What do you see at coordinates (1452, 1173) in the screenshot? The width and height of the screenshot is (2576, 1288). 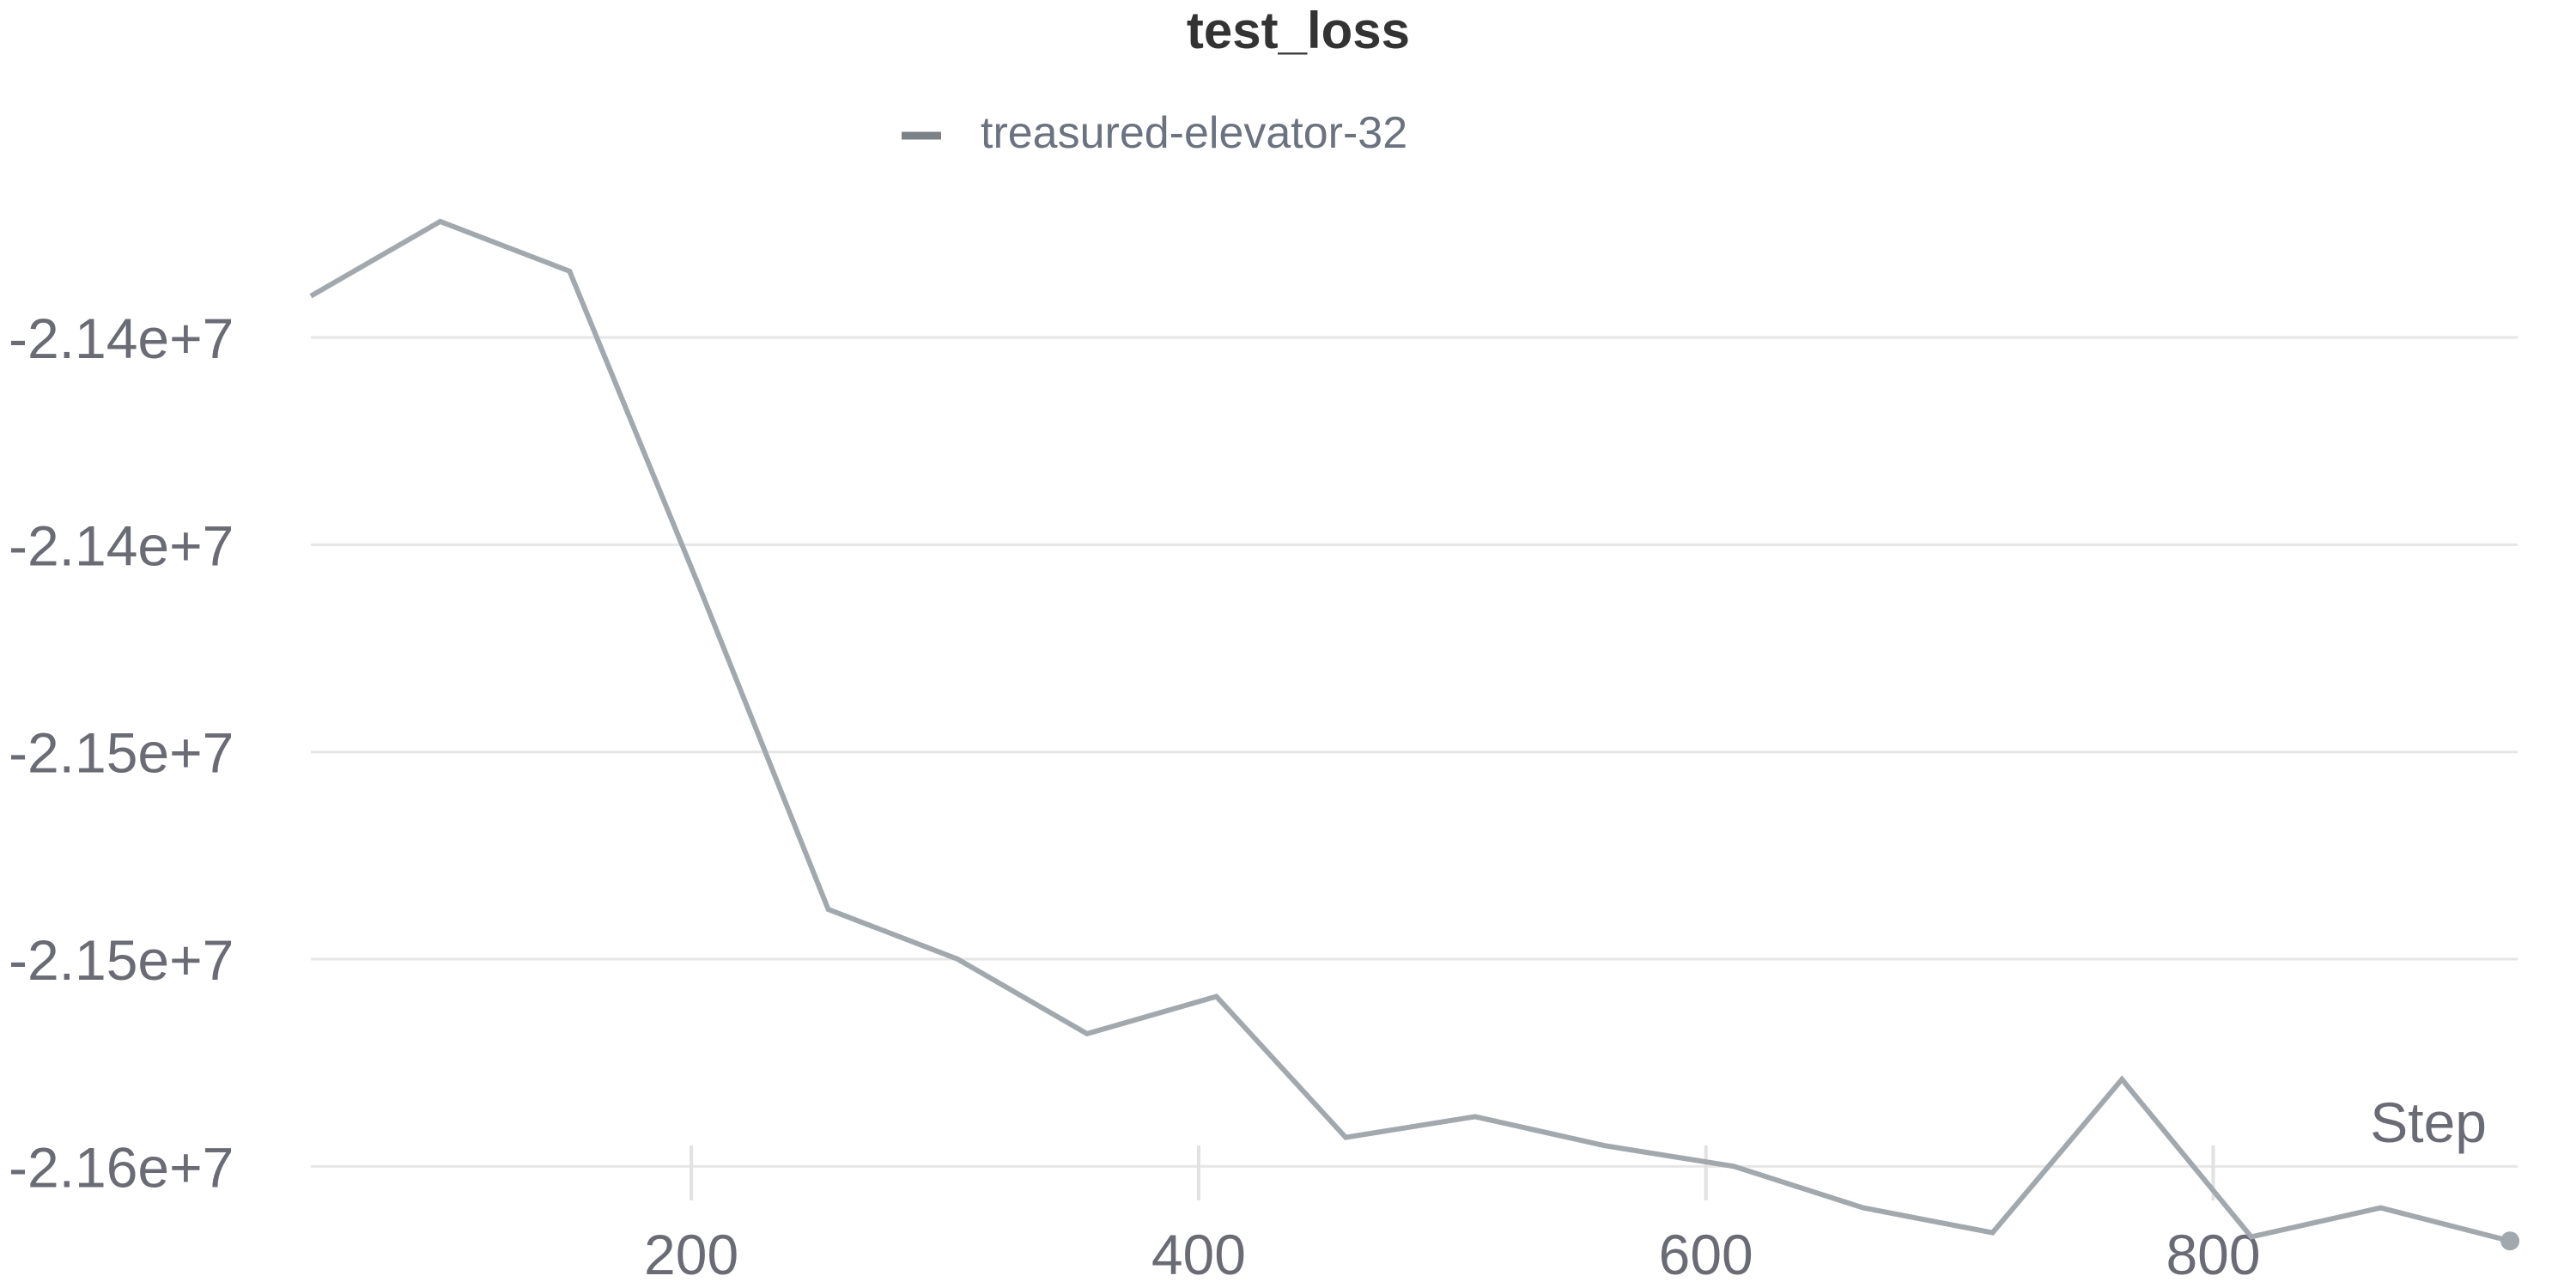 I see `x-axis-ticks` at bounding box center [1452, 1173].